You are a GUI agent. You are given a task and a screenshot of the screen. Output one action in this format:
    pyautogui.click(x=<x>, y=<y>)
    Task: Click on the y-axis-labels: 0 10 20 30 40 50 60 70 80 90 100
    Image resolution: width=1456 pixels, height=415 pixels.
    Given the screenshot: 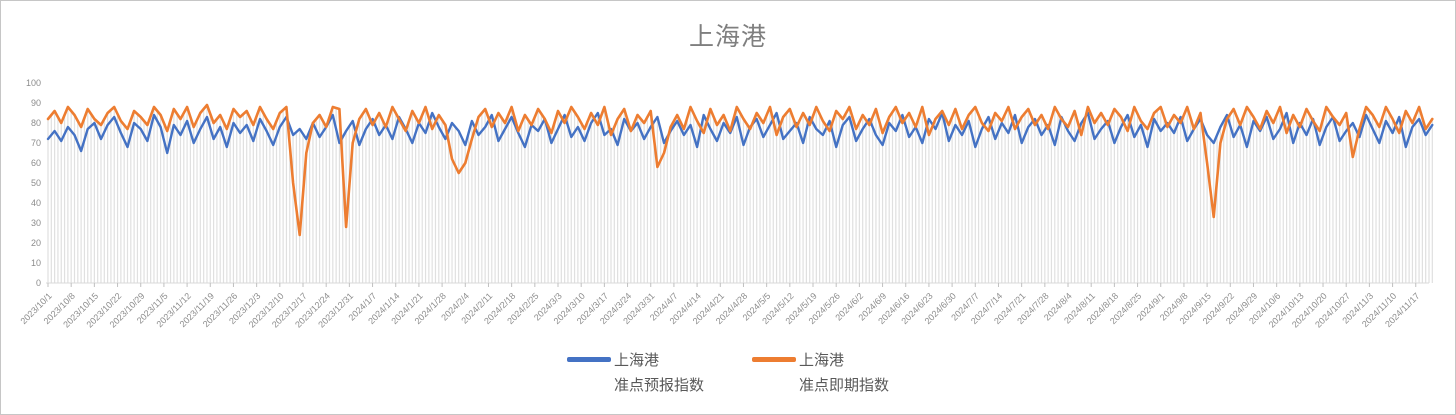 What is the action you would take?
    pyautogui.click(x=33, y=183)
    